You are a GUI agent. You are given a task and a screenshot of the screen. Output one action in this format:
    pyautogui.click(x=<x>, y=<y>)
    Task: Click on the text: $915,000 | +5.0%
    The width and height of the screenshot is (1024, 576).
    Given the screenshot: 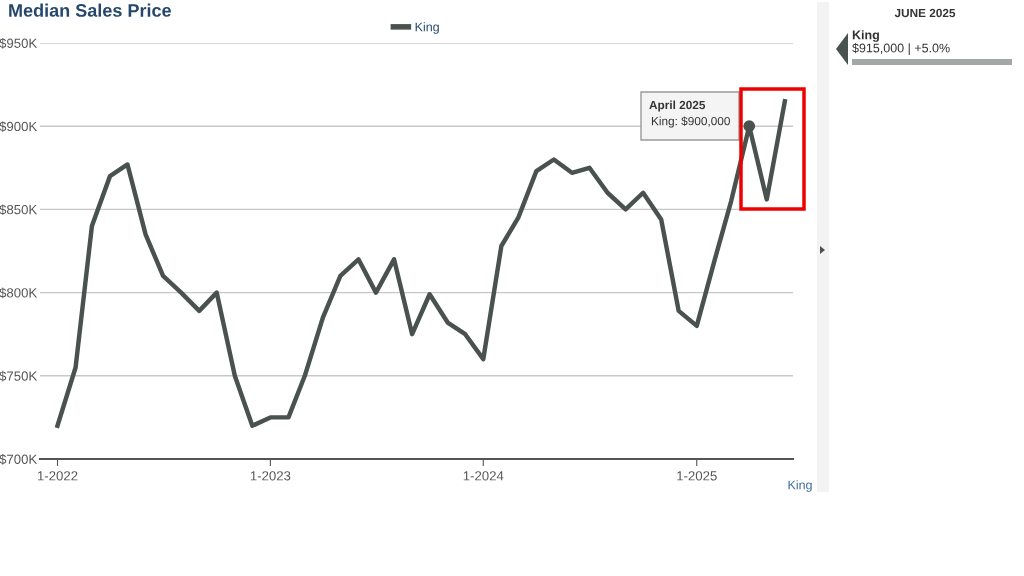 What is the action you would take?
    pyautogui.click(x=901, y=49)
    